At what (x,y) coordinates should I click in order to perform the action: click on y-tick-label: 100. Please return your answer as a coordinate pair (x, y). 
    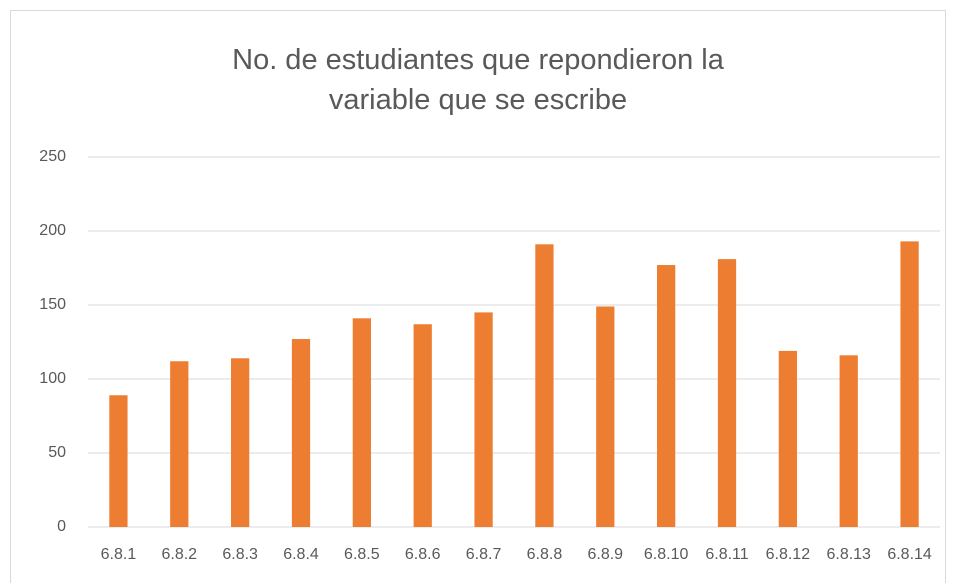
    Looking at the image, I should click on (52, 378).